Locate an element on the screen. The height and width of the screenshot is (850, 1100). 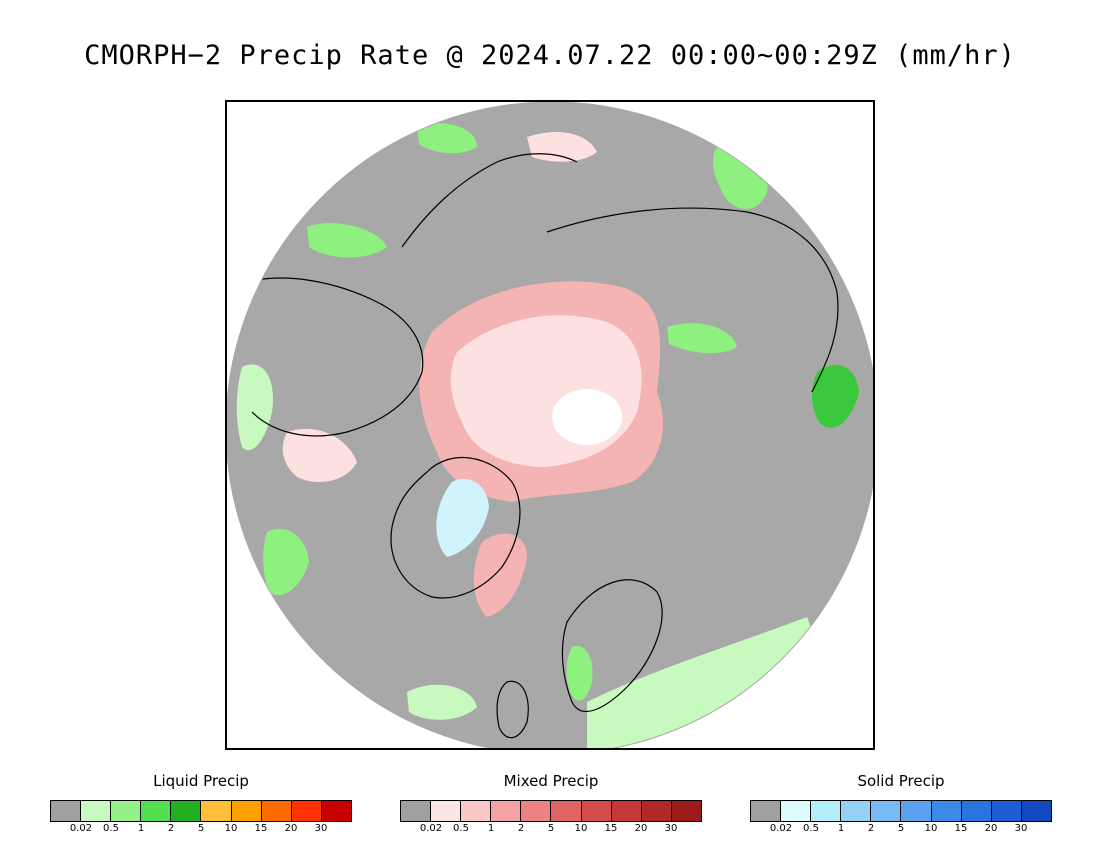
liquid-precip-alaska is located at coordinates (447, 138).